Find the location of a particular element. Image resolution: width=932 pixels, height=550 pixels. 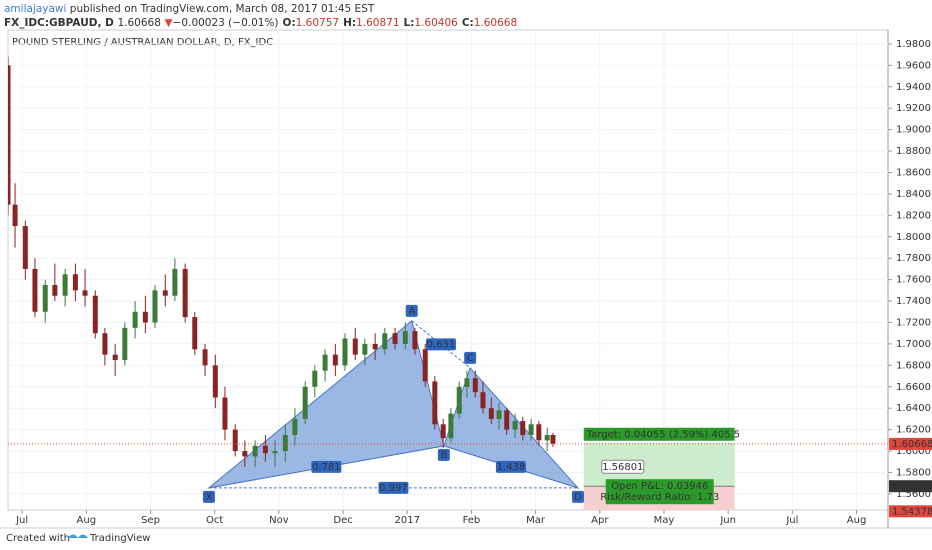

y-tick-label: 1.7000 is located at coordinates (913, 344).